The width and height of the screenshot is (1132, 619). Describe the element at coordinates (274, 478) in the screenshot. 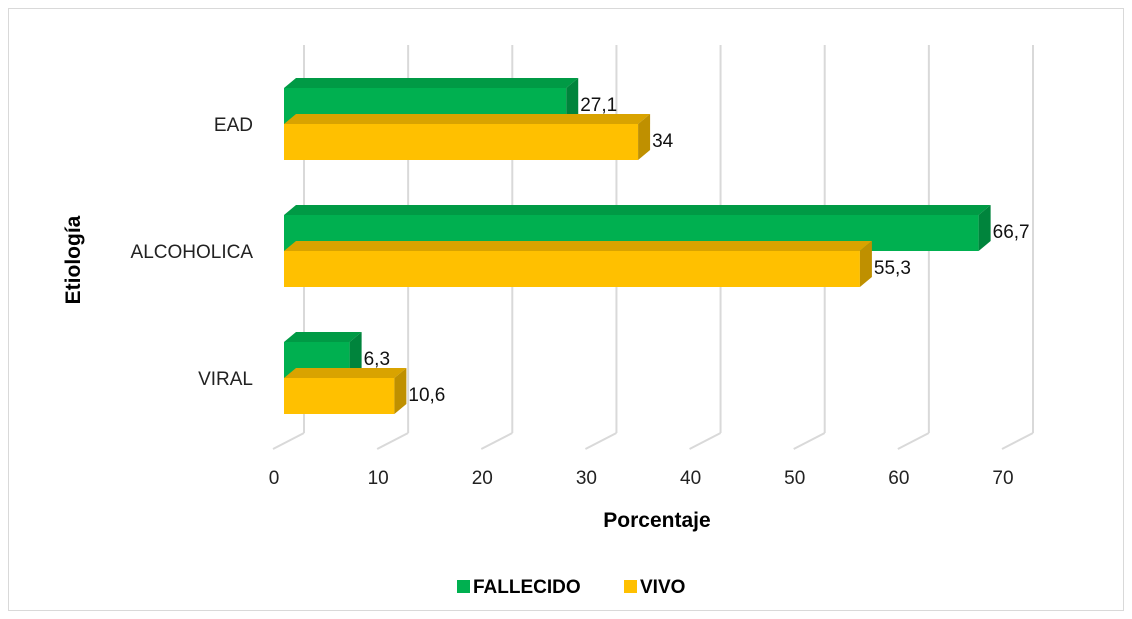

I see `x-tick-label: 0` at that location.